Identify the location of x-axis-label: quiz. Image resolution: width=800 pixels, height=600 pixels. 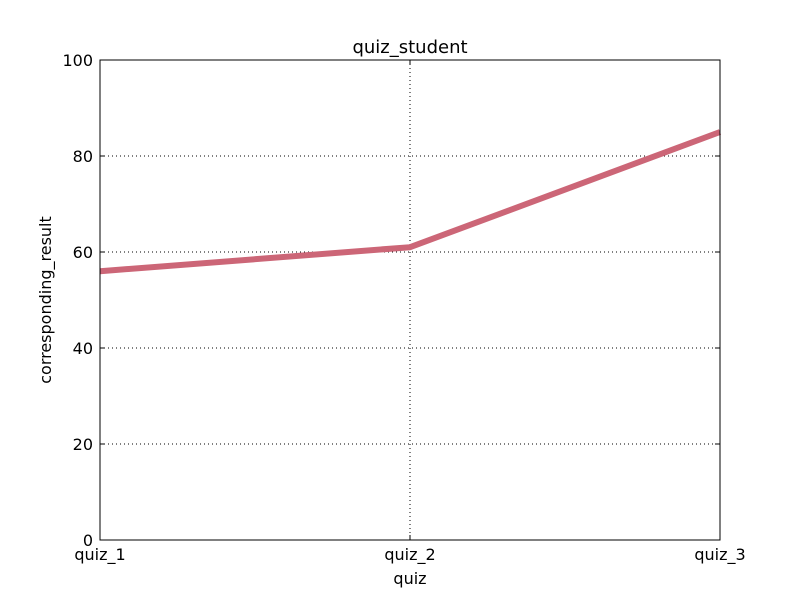
(409, 578).